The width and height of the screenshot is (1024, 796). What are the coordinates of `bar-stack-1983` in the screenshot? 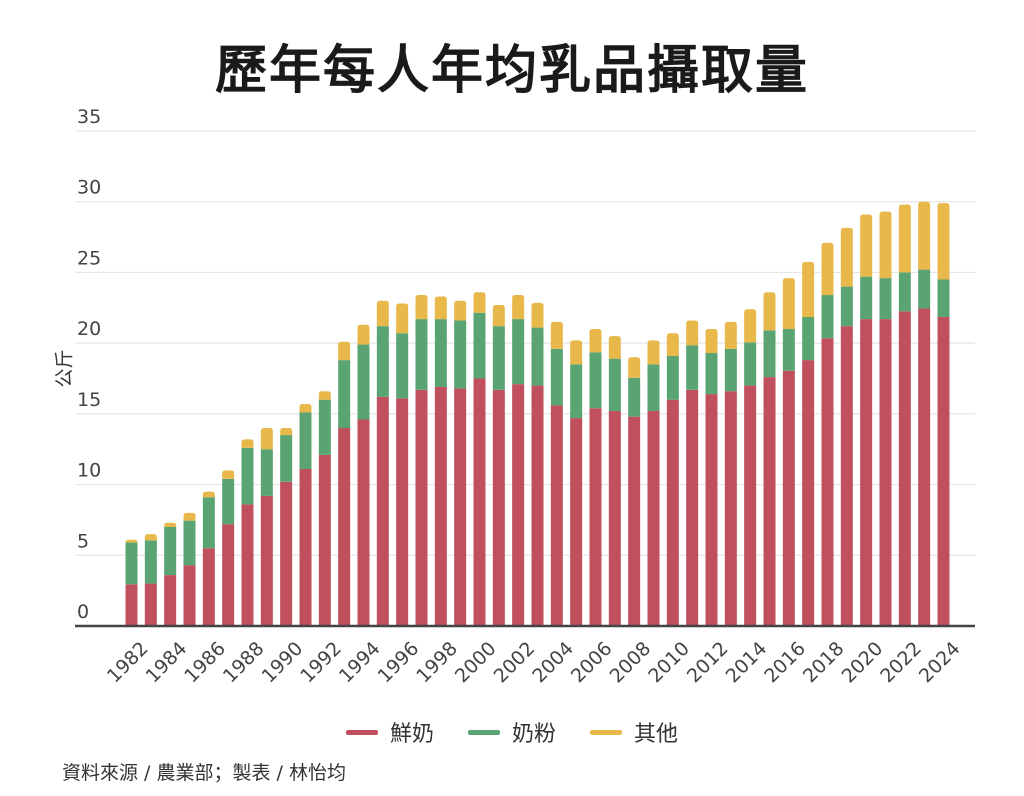 It's located at (150, 580).